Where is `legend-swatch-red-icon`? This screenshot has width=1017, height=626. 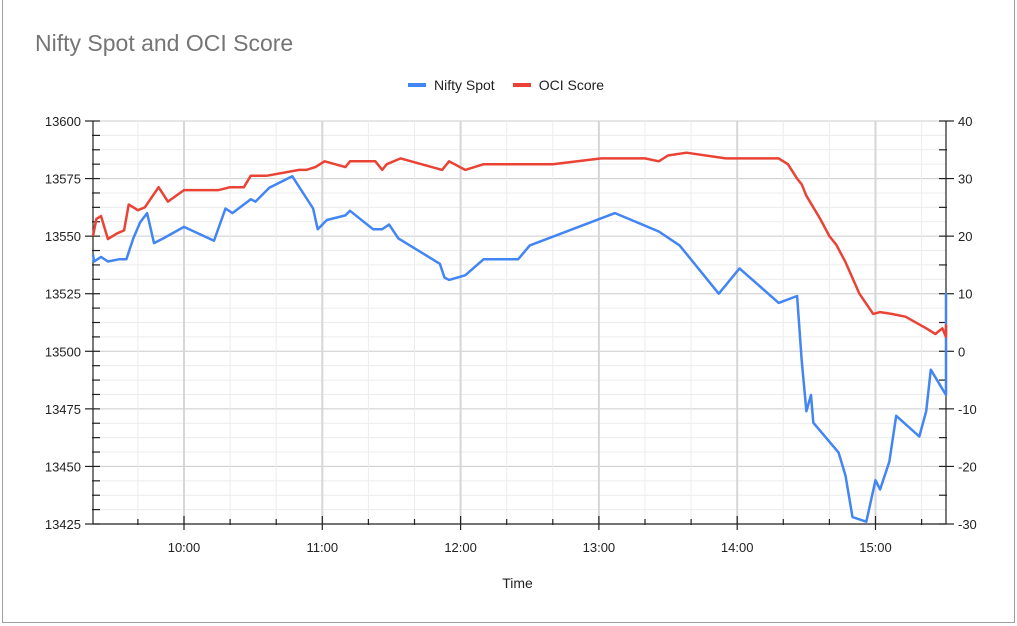
legend-swatch-red-icon is located at coordinates (521, 85).